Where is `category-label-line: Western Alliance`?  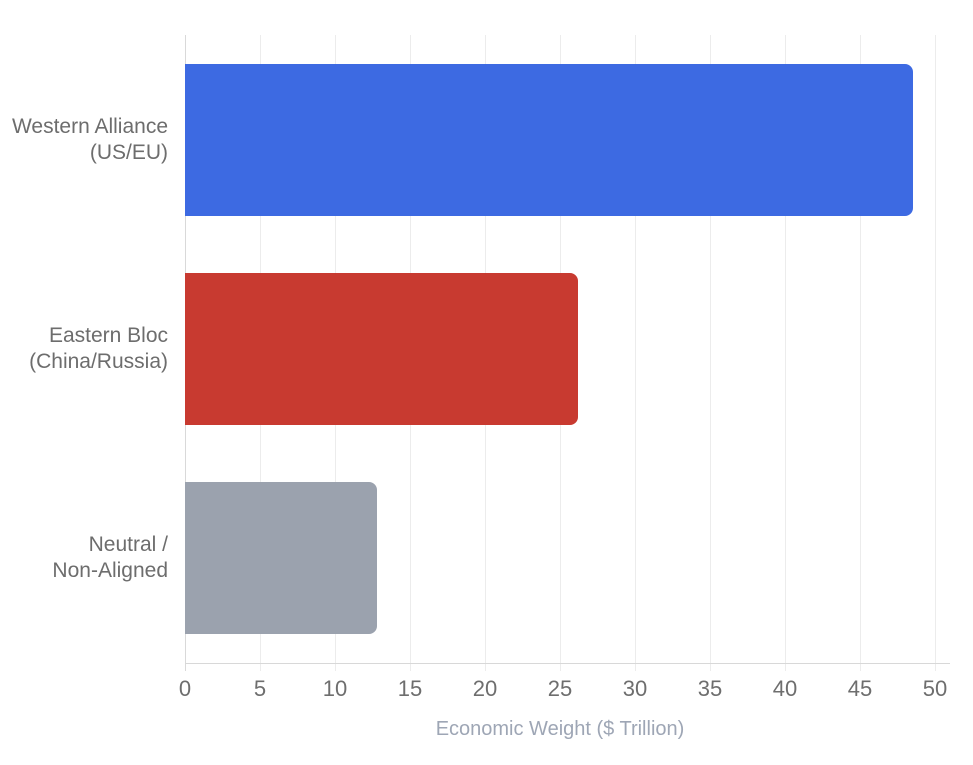
category-label-line: Western Alliance is located at coordinates (89, 126).